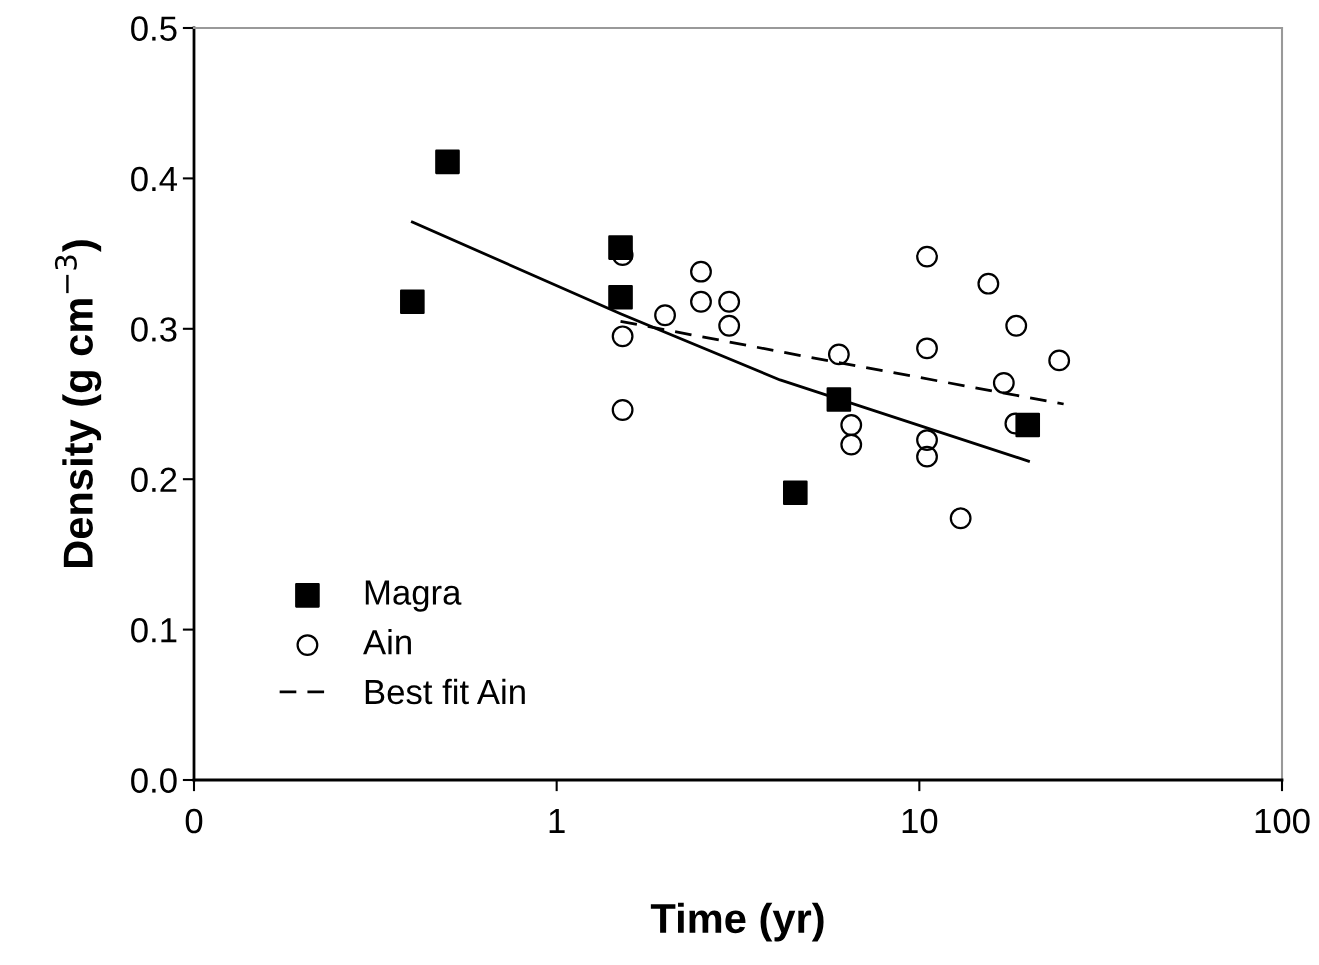 This screenshot has height=965, width=1319. I want to click on legend-label: Ain, so click(387, 642).